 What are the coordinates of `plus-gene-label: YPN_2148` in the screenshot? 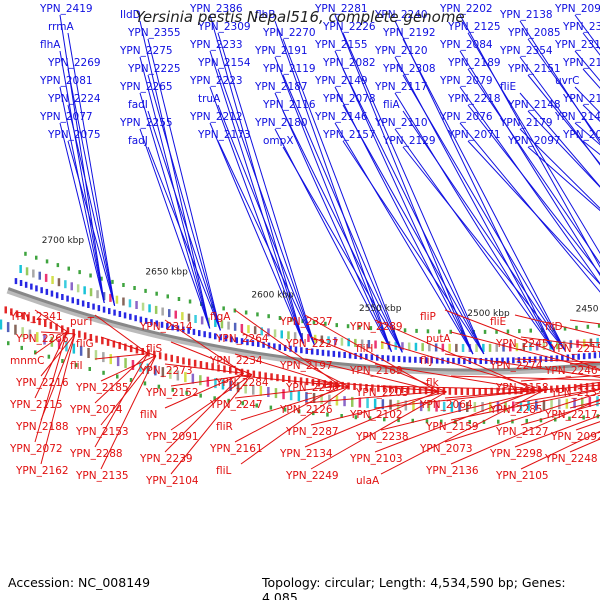 It's located at (534, 105).